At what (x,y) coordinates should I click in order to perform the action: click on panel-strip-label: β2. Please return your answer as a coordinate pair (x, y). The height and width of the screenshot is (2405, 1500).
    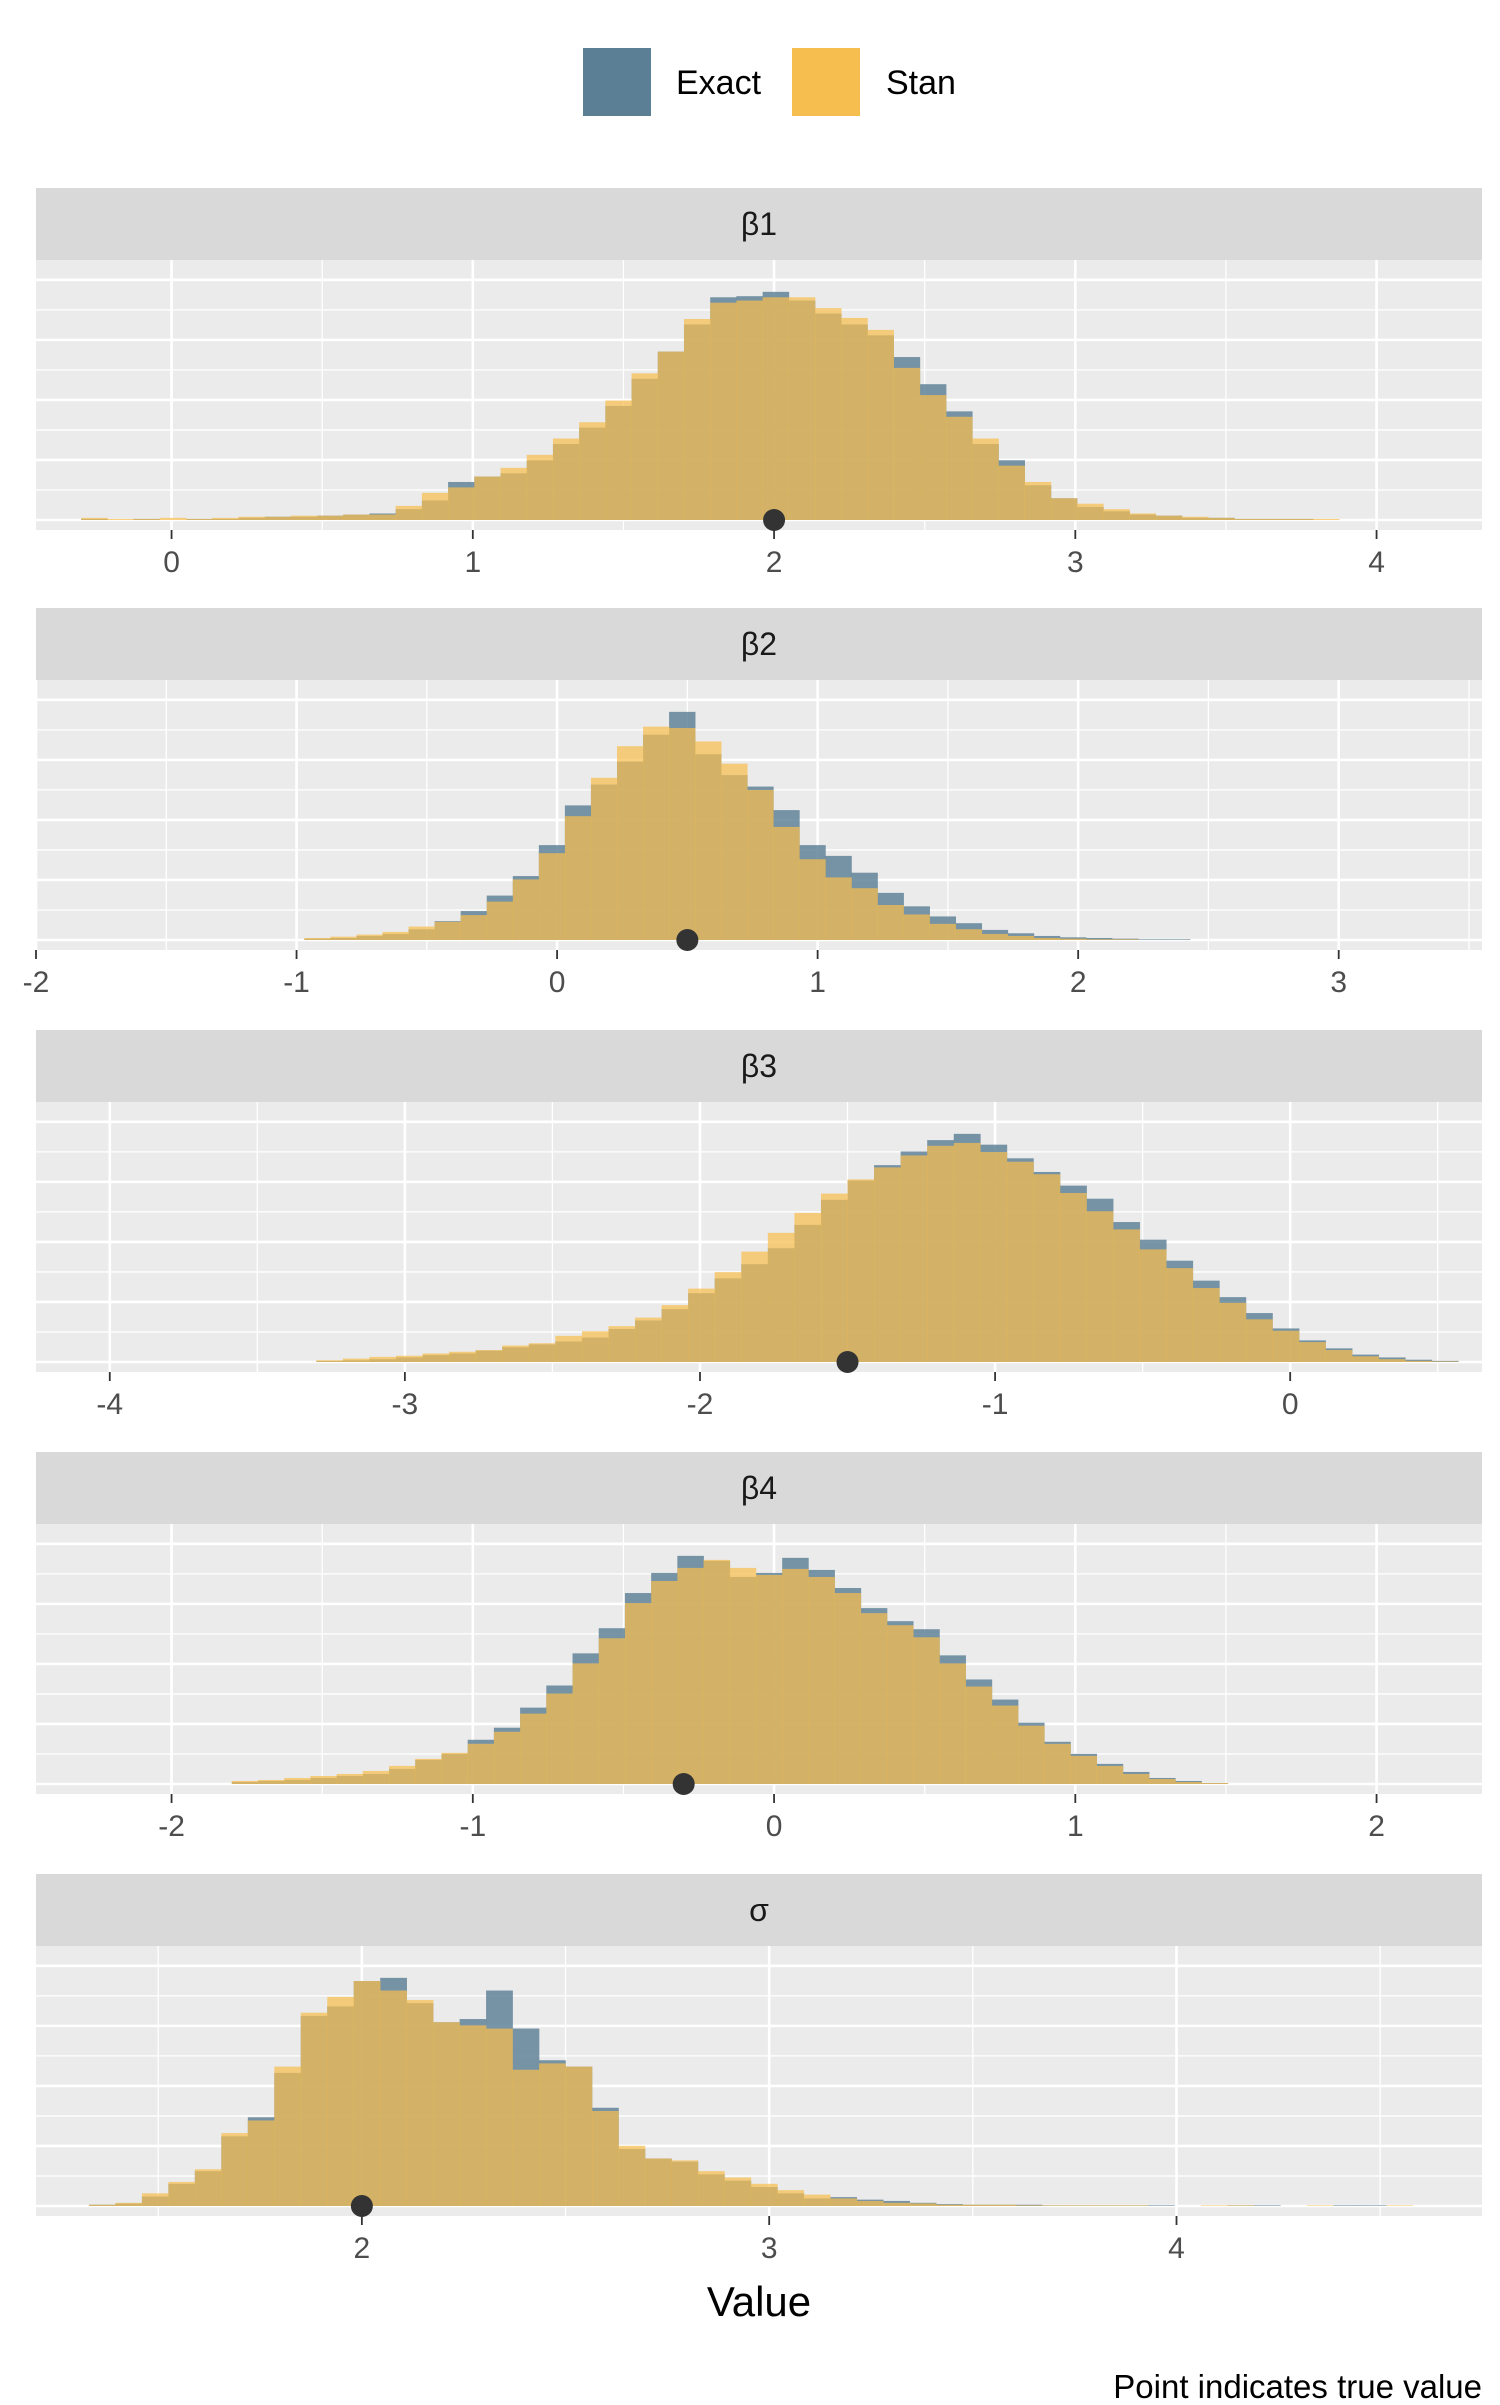
    Looking at the image, I should click on (759, 644).